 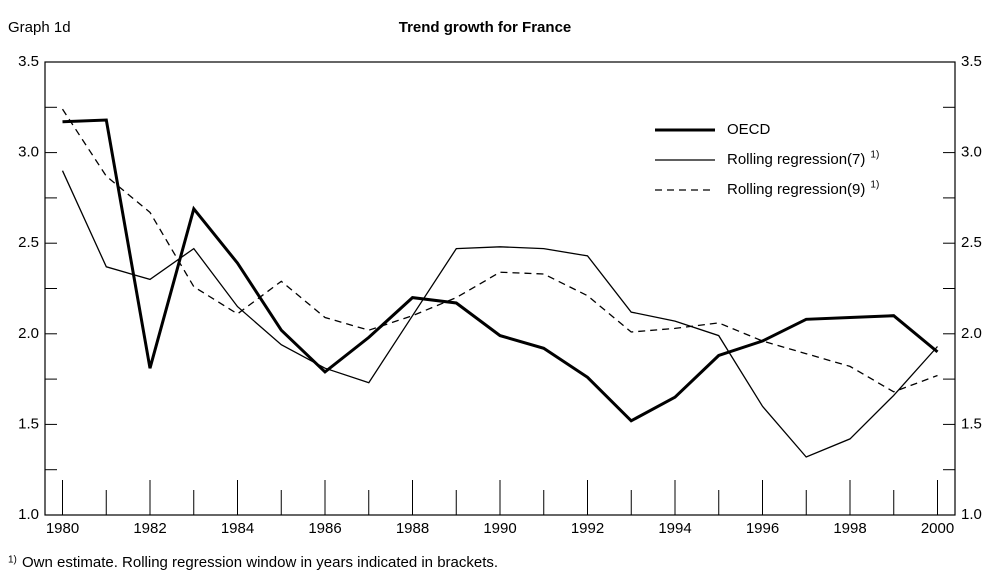 What do you see at coordinates (485, 27) in the screenshot?
I see `chart-title: Trend growth for France` at bounding box center [485, 27].